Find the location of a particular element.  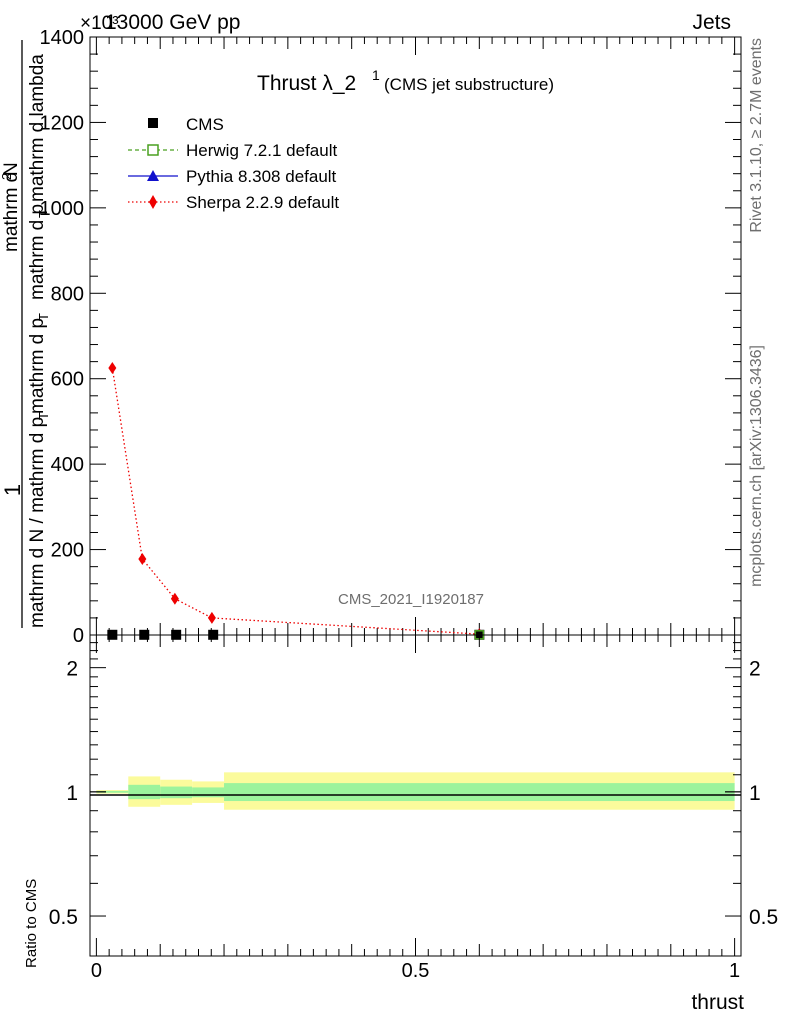

ratio-bands-layer is located at coordinates (415, 791).